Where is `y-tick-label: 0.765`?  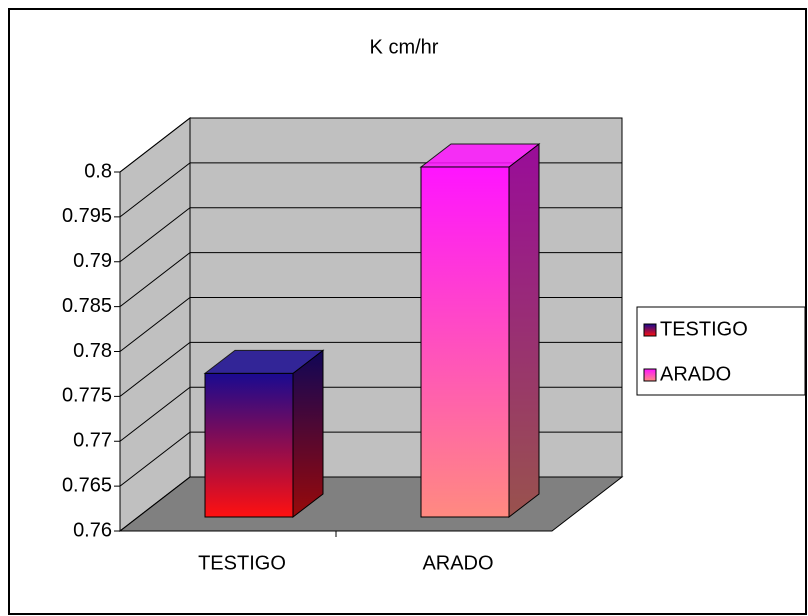 y-tick-label: 0.765 is located at coordinates (87, 485).